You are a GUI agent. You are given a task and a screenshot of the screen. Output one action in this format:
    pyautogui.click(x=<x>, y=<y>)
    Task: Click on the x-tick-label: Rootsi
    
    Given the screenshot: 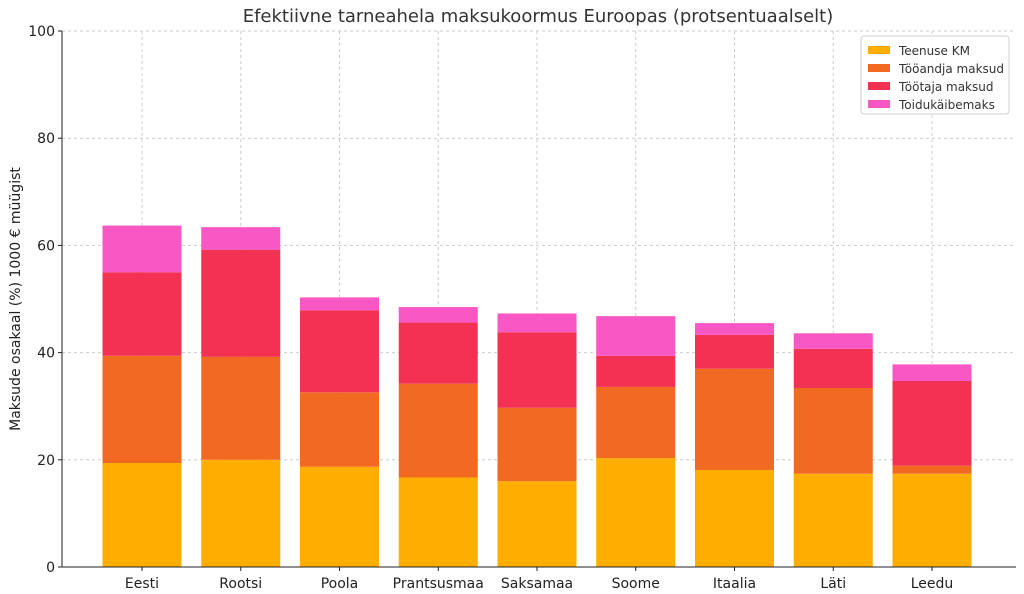 What is the action you would take?
    pyautogui.click(x=240, y=584)
    